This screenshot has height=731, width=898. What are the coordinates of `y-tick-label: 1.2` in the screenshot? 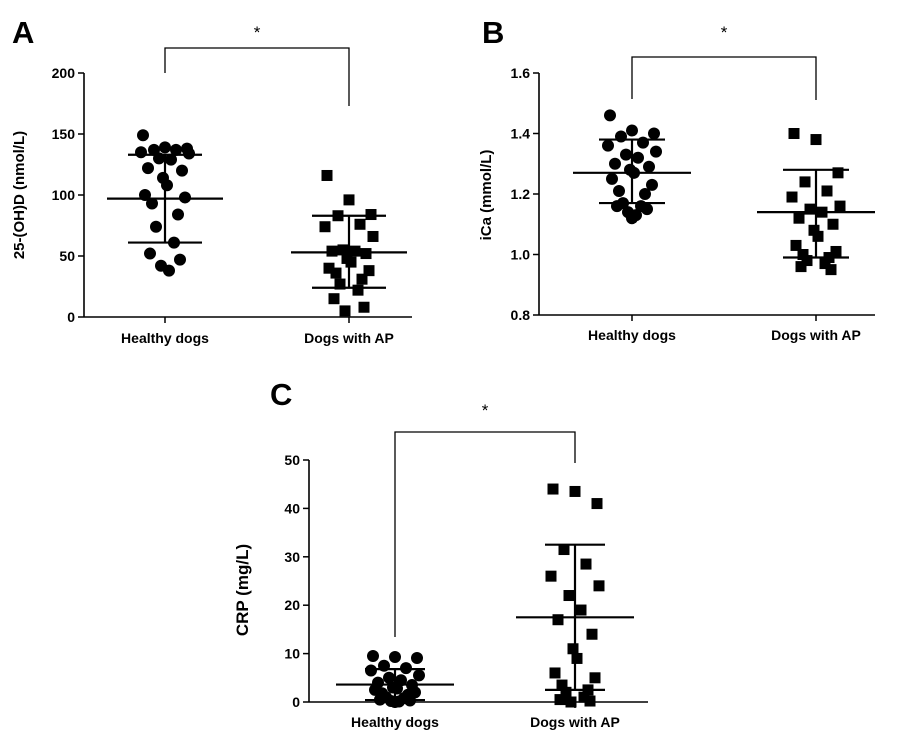 It's located at (521, 194).